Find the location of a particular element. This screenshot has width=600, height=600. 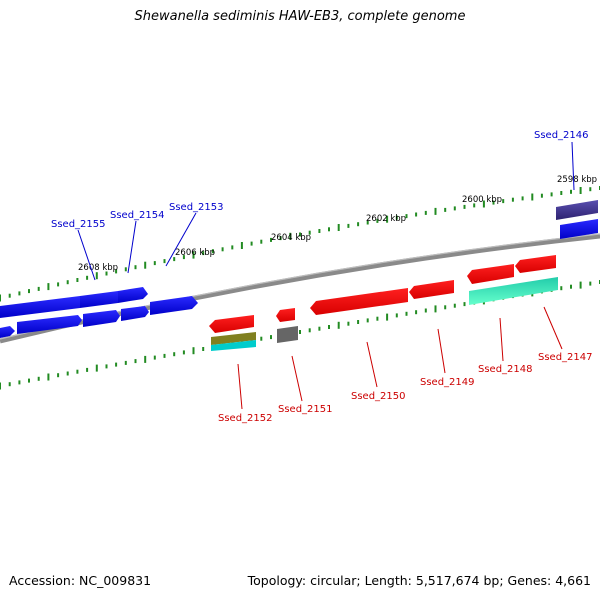

reverse-leader-lines is located at coordinates (400, 358).